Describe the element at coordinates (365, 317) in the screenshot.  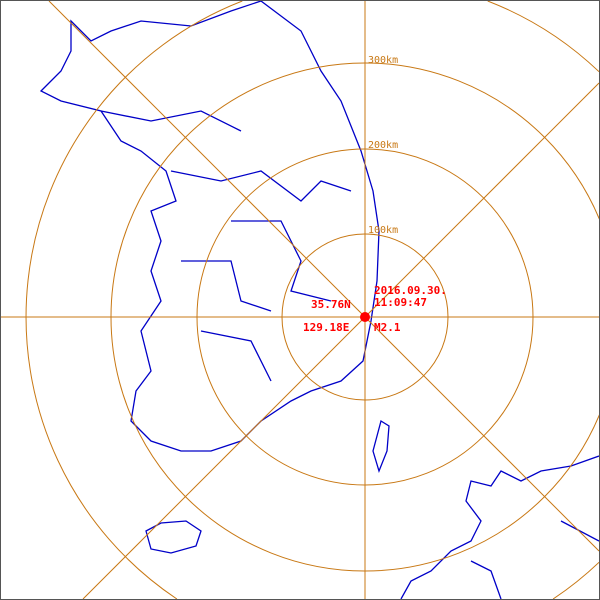
I see `epicenter-marker` at that location.